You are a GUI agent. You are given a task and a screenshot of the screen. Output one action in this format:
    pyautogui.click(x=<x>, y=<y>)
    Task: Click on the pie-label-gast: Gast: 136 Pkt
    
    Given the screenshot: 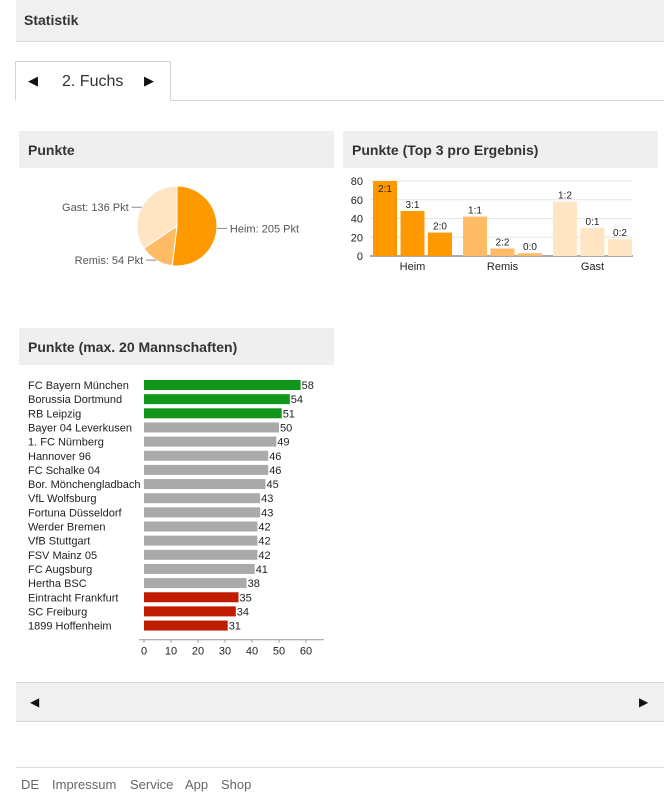 What is the action you would take?
    pyautogui.click(x=95, y=208)
    